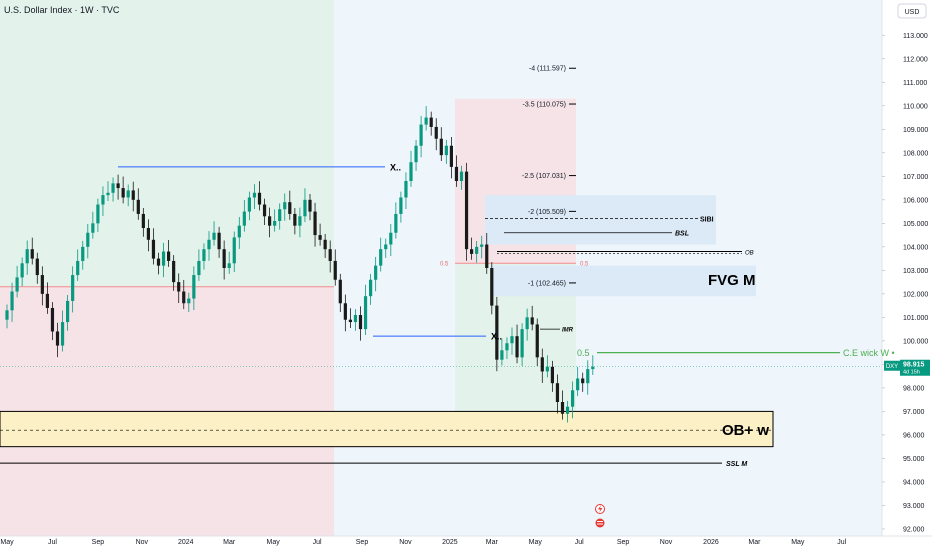  What do you see at coordinates (600, 523) in the screenshot?
I see `us-flag-icon` at bounding box center [600, 523].